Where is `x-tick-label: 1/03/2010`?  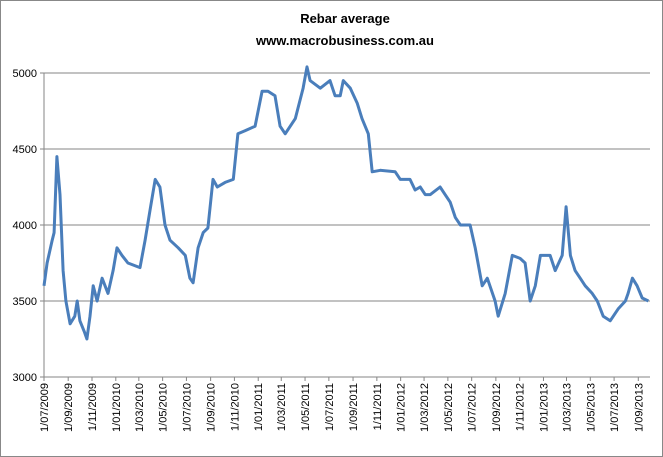
x-tick-label: 1/03/2010 is located at coordinates (140, 407).